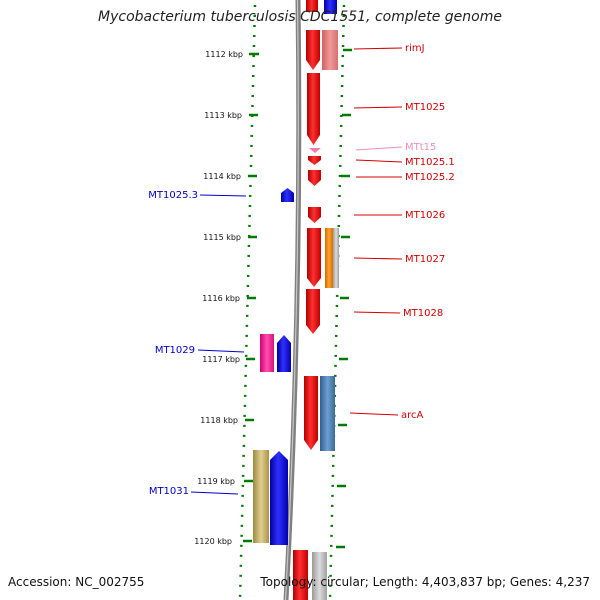 This screenshot has height=600, width=600. What do you see at coordinates (76, 582) in the screenshot?
I see `accession-text: Accession: NC_002755` at bounding box center [76, 582].